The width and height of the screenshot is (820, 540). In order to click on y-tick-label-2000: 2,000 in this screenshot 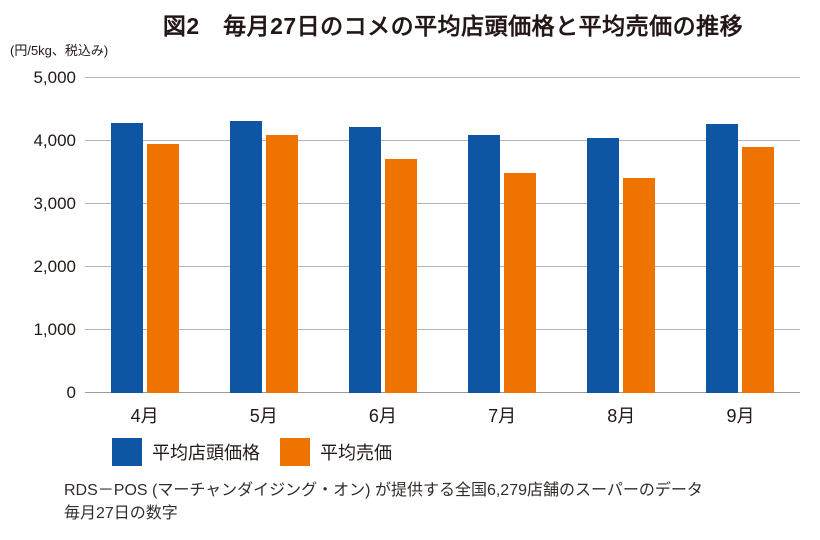, I will do `click(54, 266)`.